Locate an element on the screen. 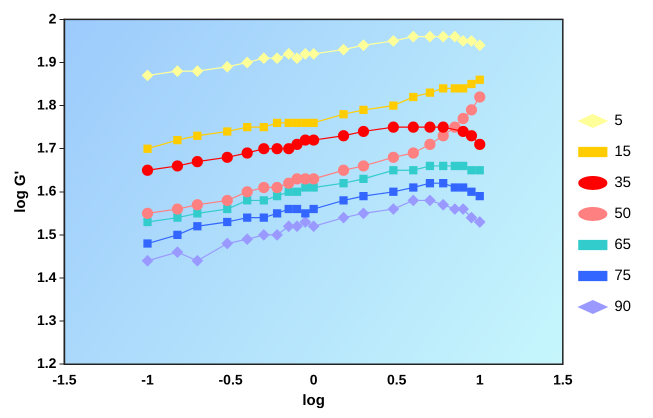 The width and height of the screenshot is (653, 418). legend-label: 5 is located at coordinates (618, 121).